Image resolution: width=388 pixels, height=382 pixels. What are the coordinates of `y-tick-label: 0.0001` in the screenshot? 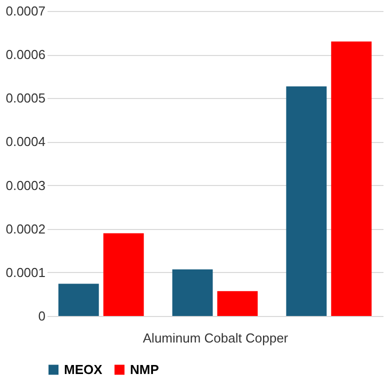 It's located at (26, 272).